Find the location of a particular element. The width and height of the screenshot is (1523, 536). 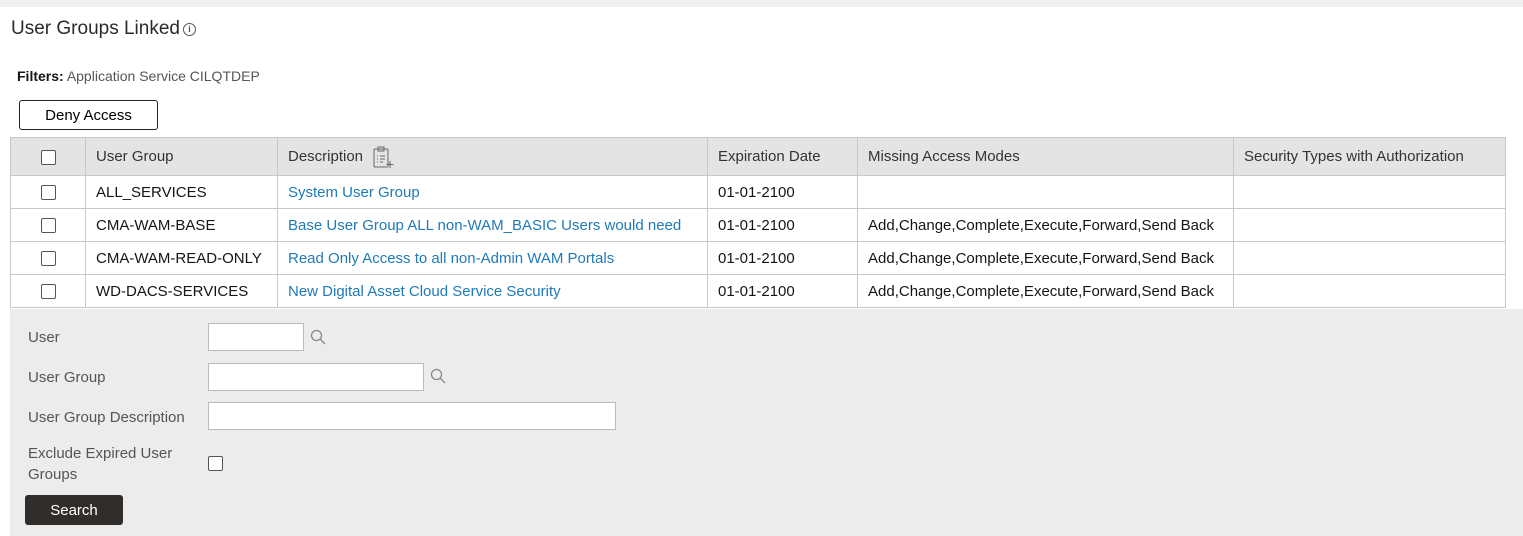

search-button: Search is located at coordinates (74, 510).